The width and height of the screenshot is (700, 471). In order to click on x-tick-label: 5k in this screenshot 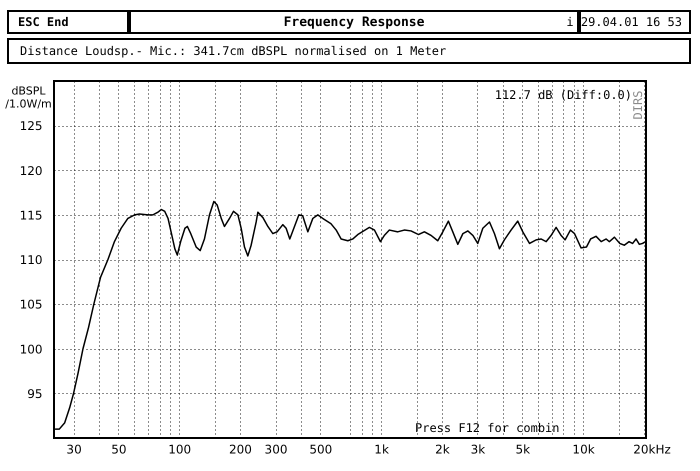, I will do `click(522, 449)`.